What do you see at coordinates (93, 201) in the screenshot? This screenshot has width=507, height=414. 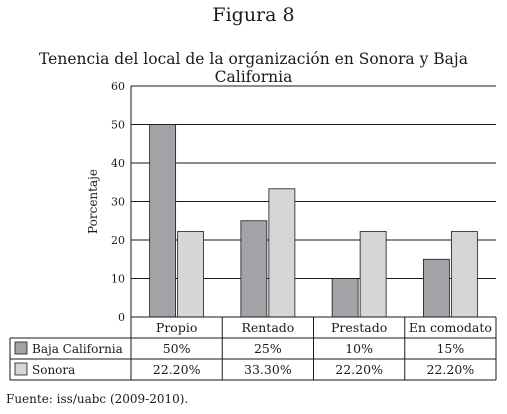 I see `y-axis-label: Porcentaje` at bounding box center [93, 201].